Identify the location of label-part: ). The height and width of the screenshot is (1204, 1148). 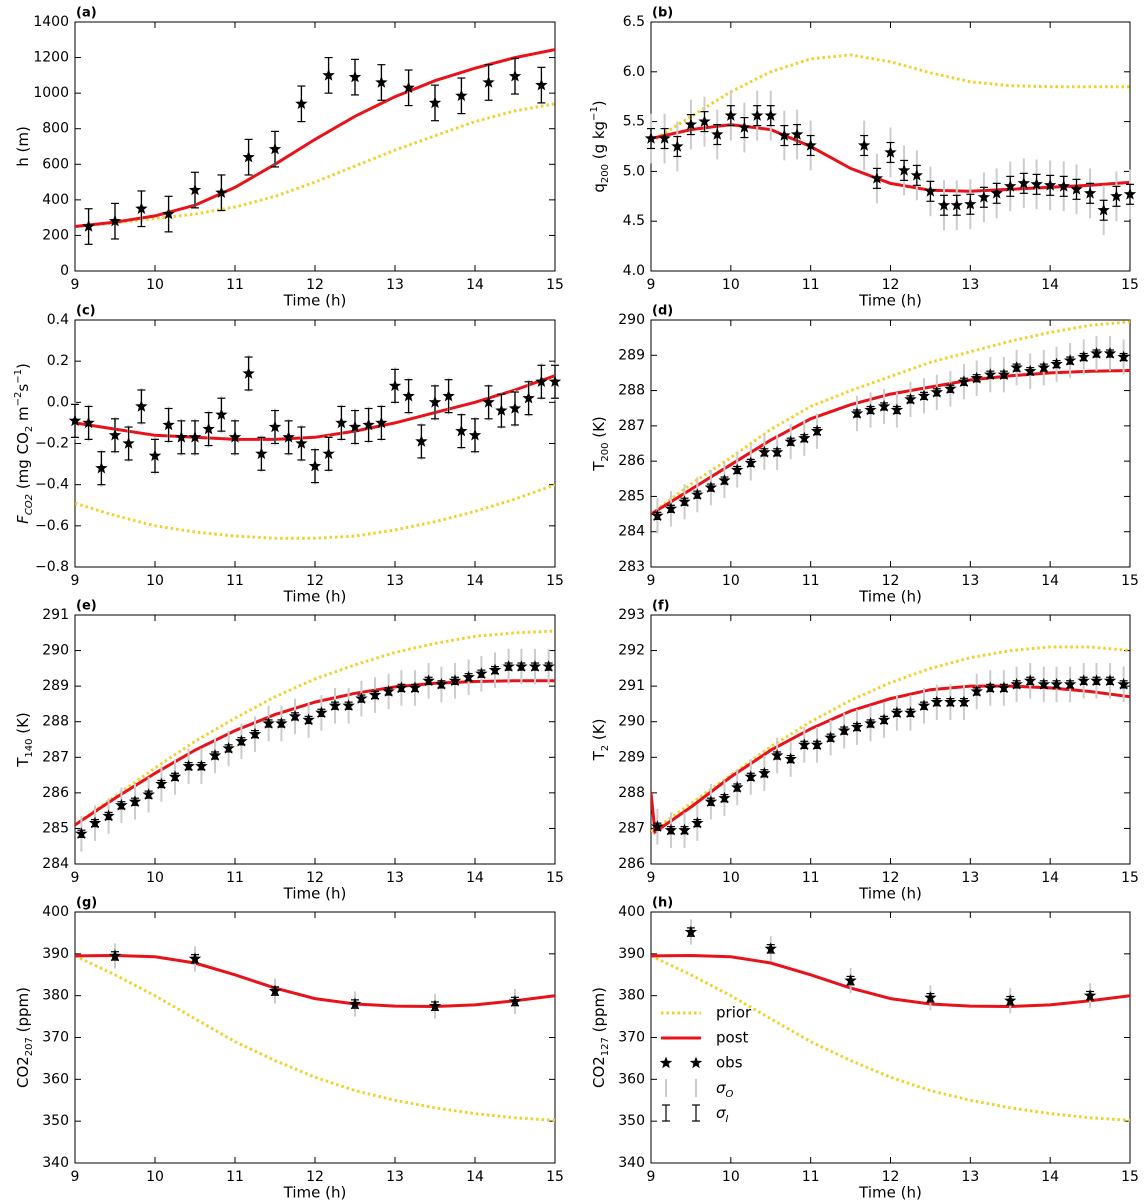
(23, 366).